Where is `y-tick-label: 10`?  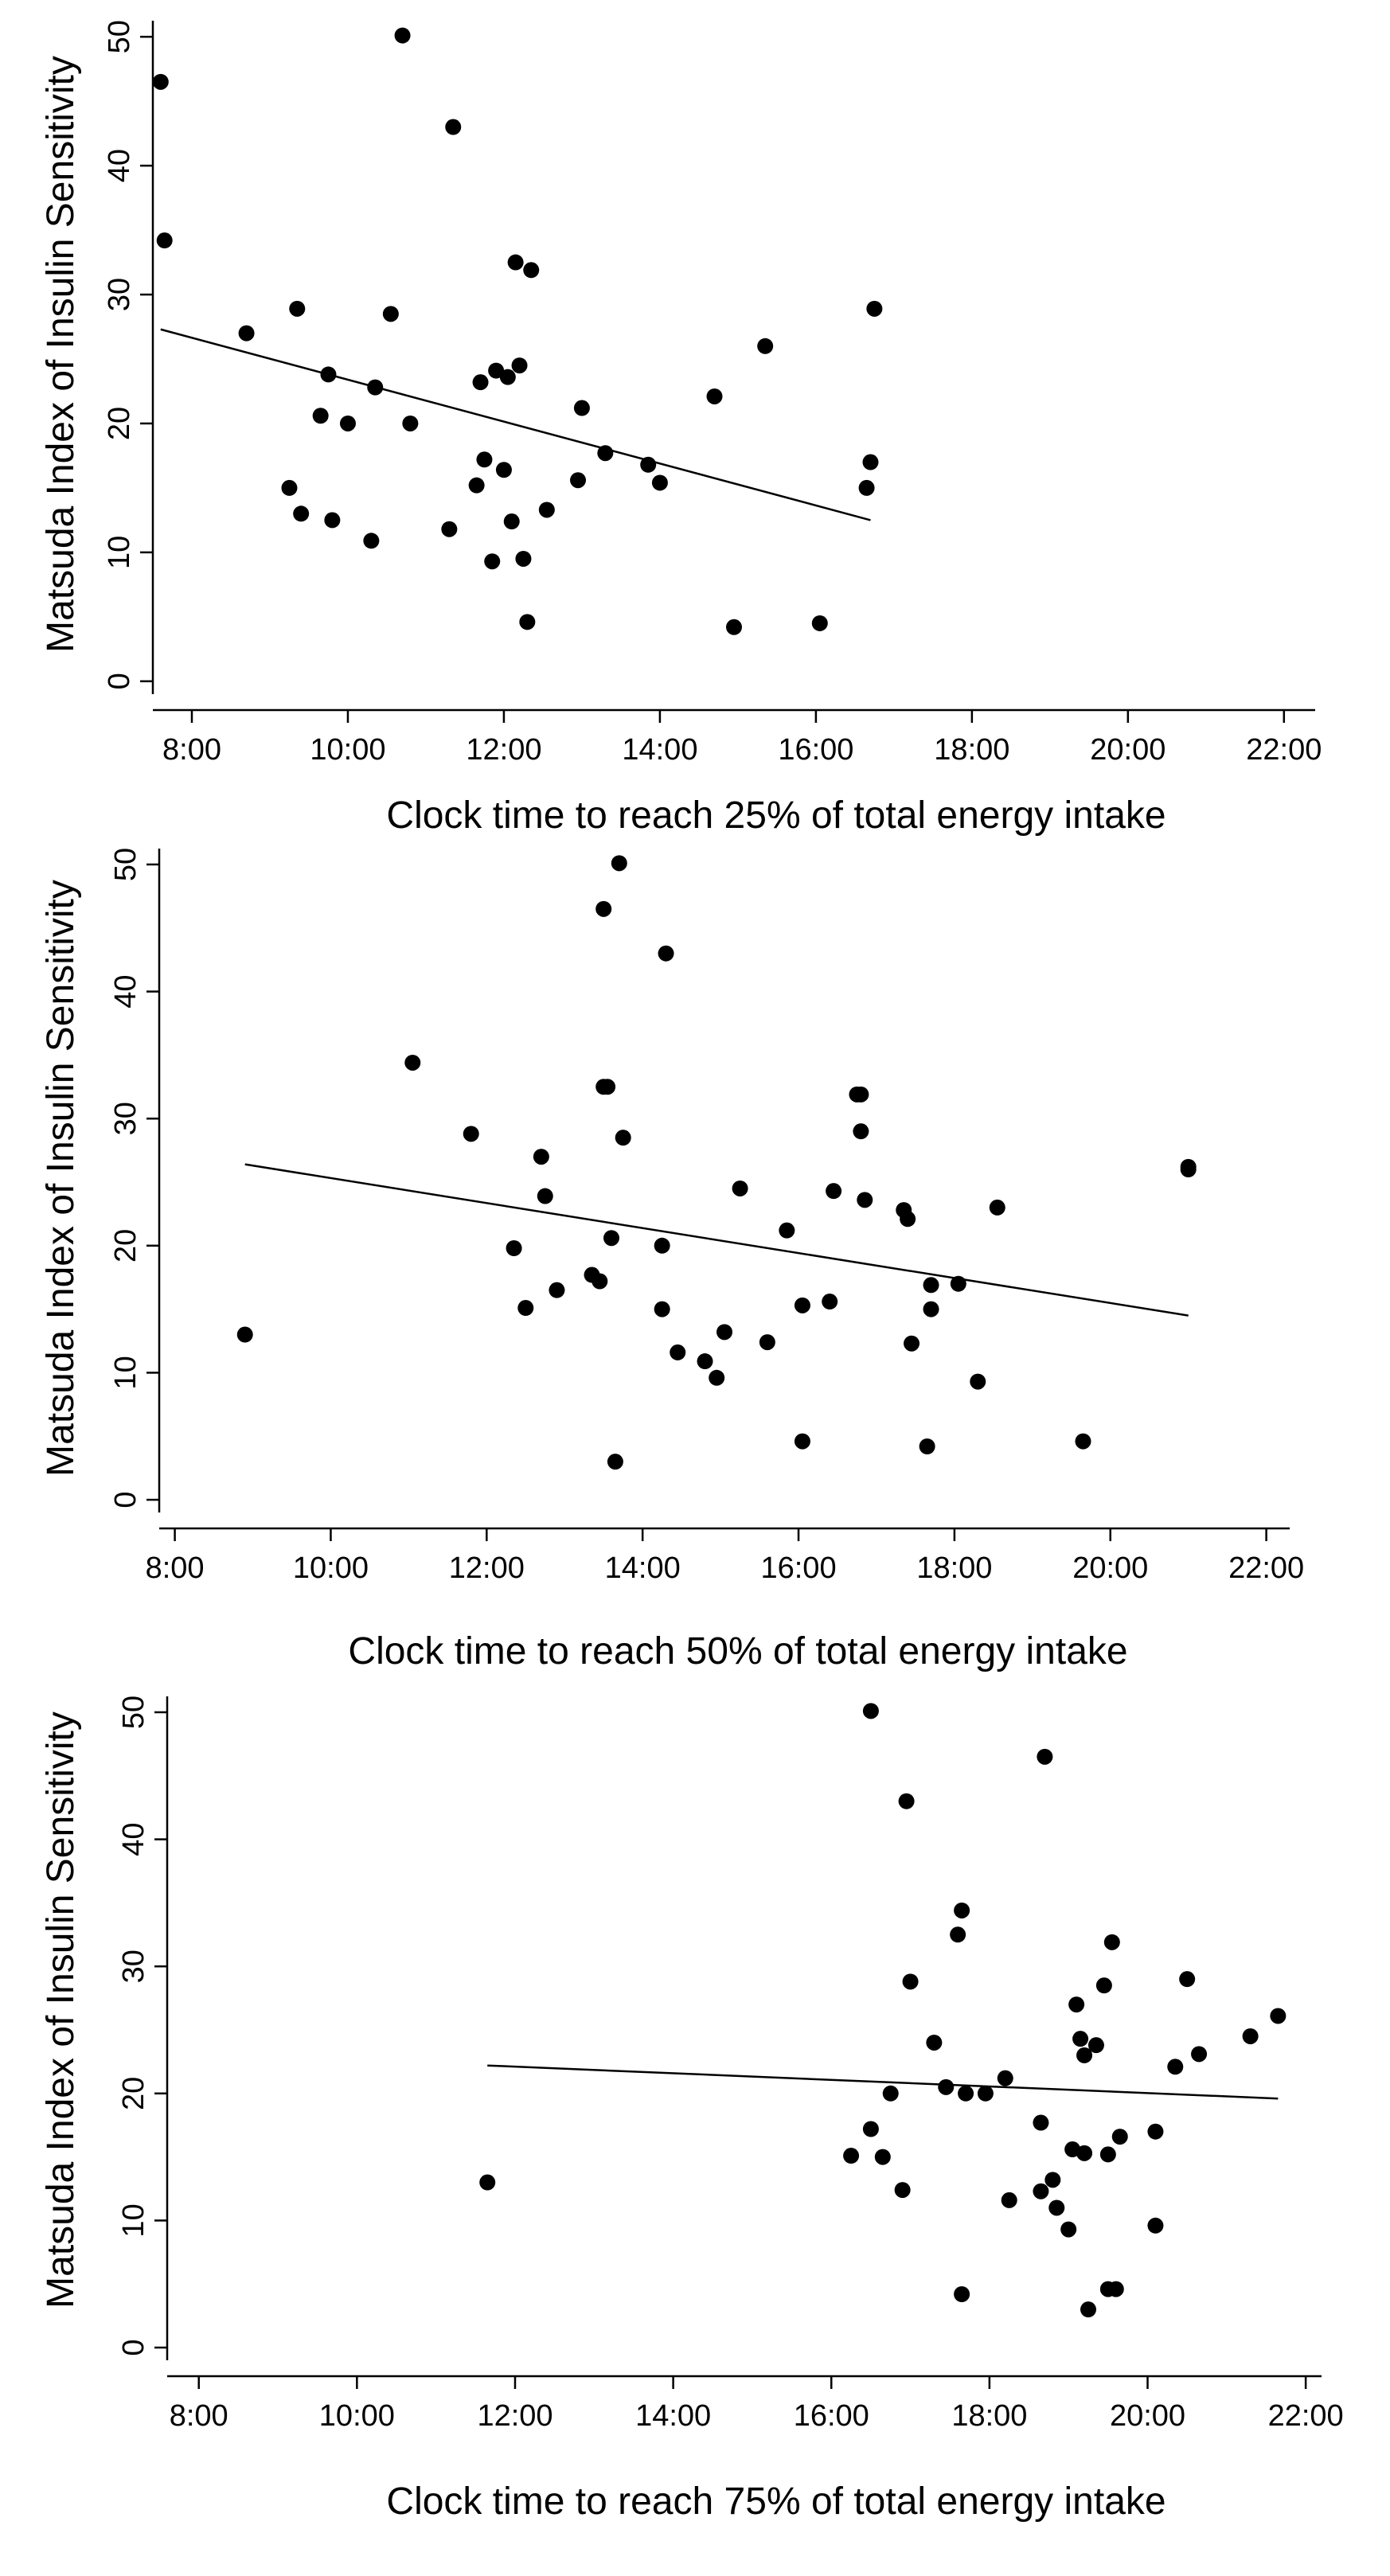 y-tick-label: 10 is located at coordinates (126, 1372).